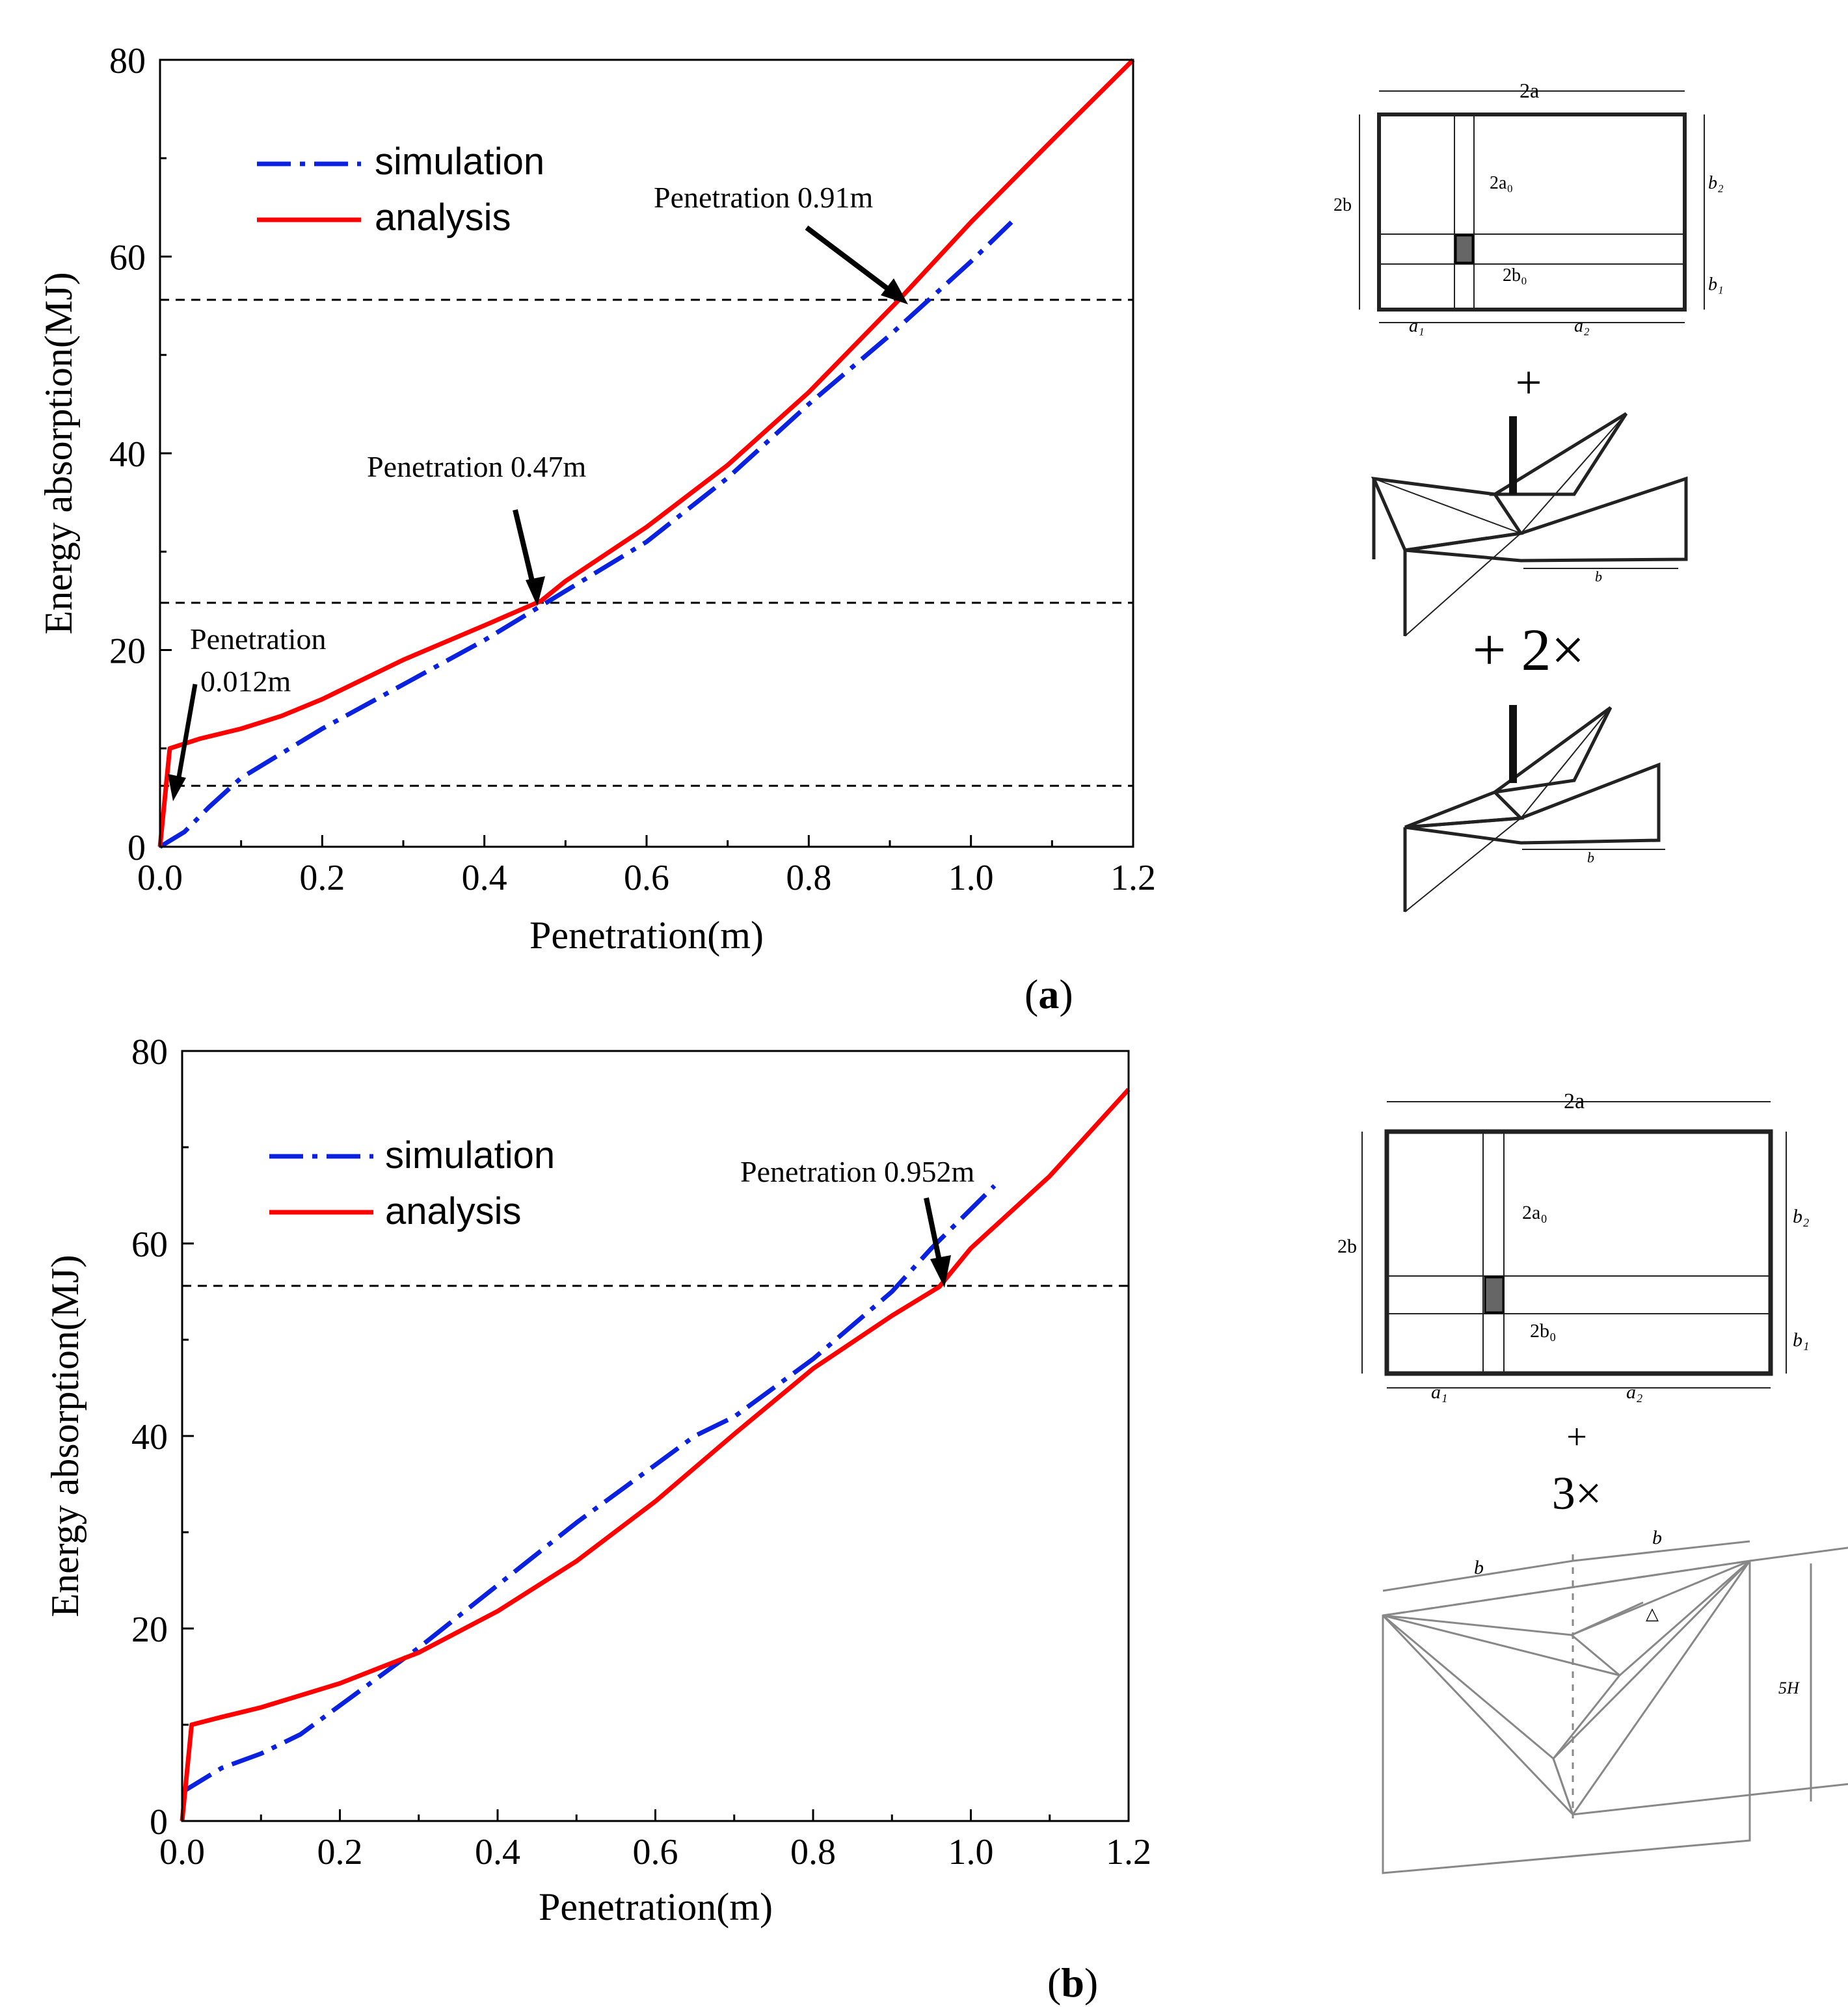 Image resolution: width=1848 pixels, height=2007 pixels. I want to click on diagram-b-label-delta: △, so click(1653, 1613).